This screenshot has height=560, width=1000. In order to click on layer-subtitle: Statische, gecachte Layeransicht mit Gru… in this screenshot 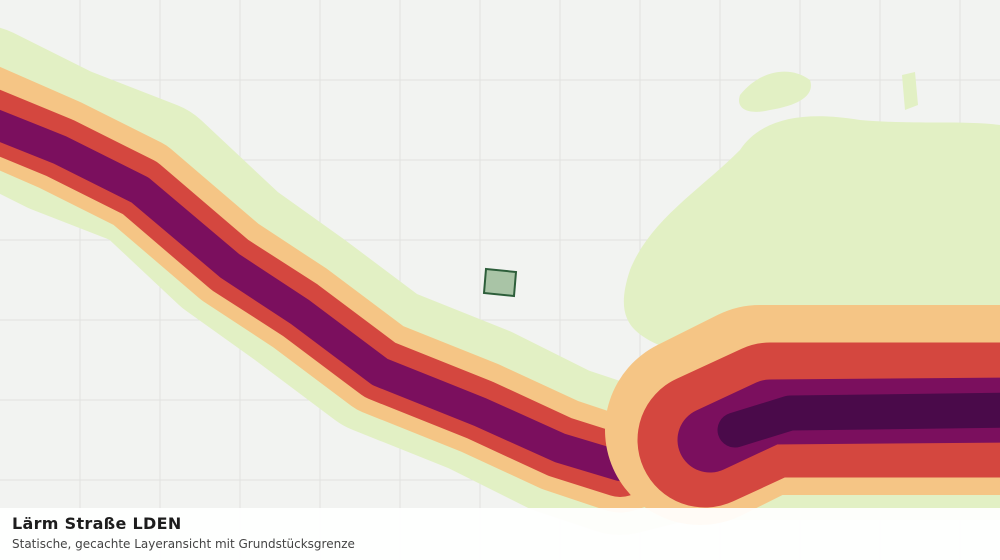, I will do `click(183, 544)`.